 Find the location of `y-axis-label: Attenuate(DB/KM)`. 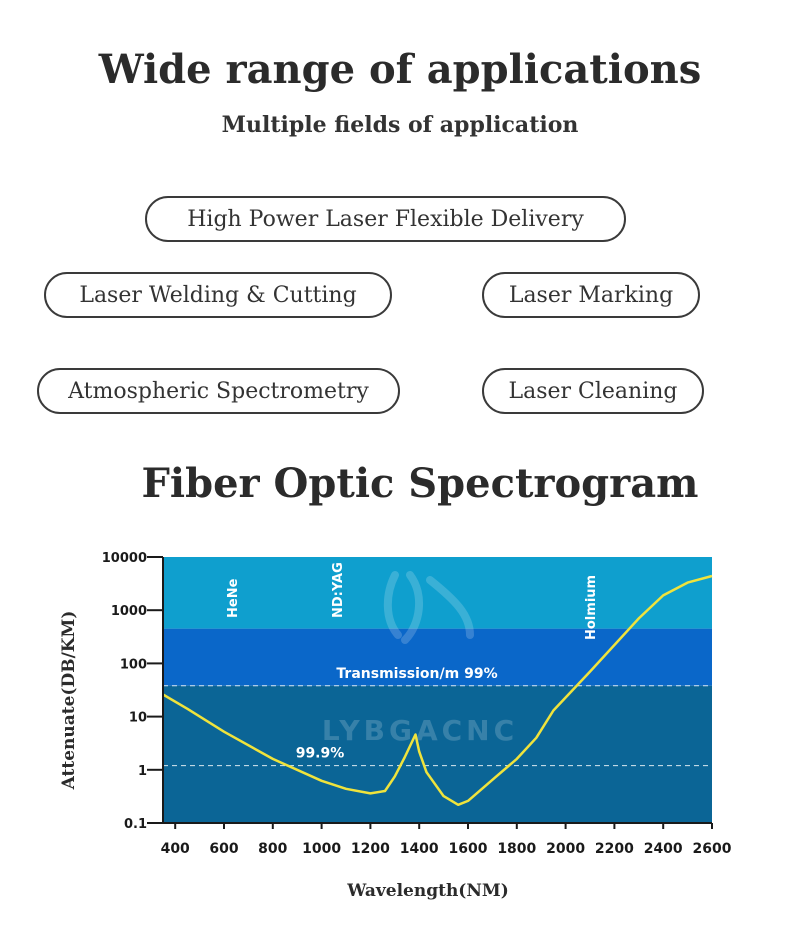

y-axis-label: Attenuate(DB/KM) is located at coordinates (69, 701).